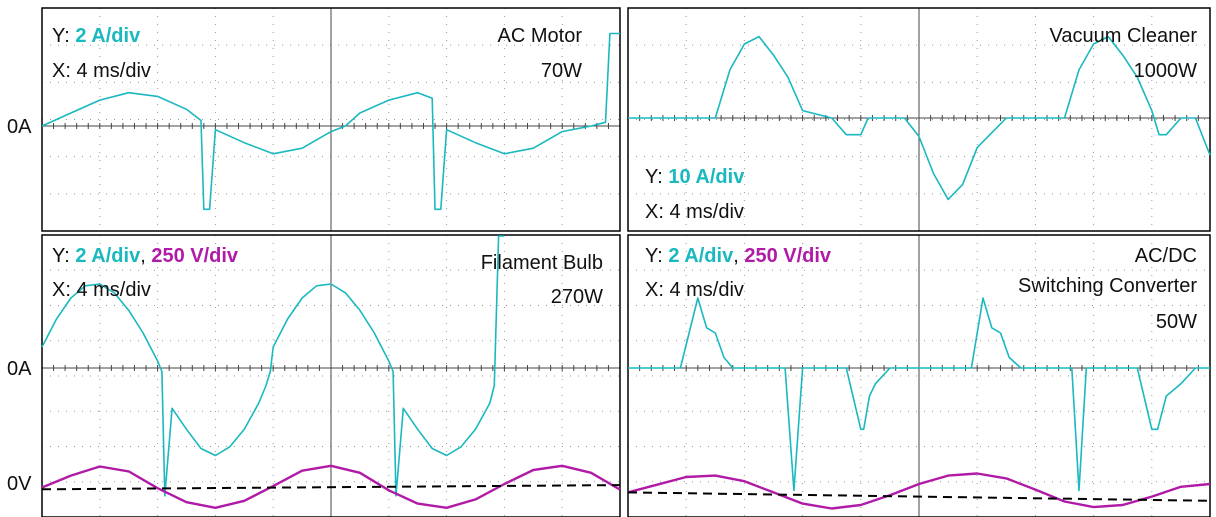 This screenshot has height=517, width=1216. I want to click on zero-current-label-top: 0A, so click(19, 127).